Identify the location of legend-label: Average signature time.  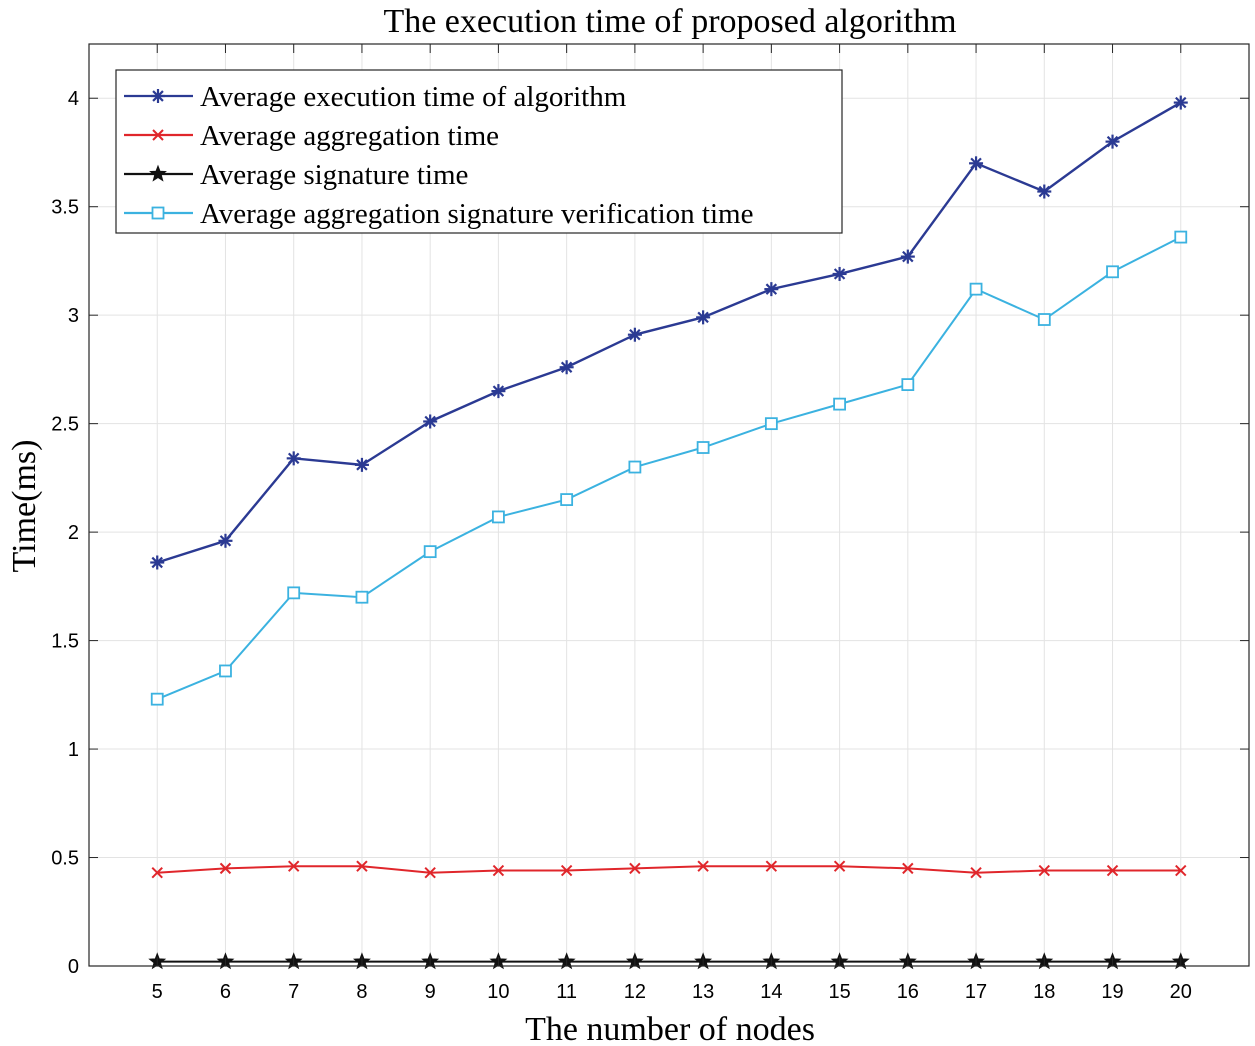
(334, 175).